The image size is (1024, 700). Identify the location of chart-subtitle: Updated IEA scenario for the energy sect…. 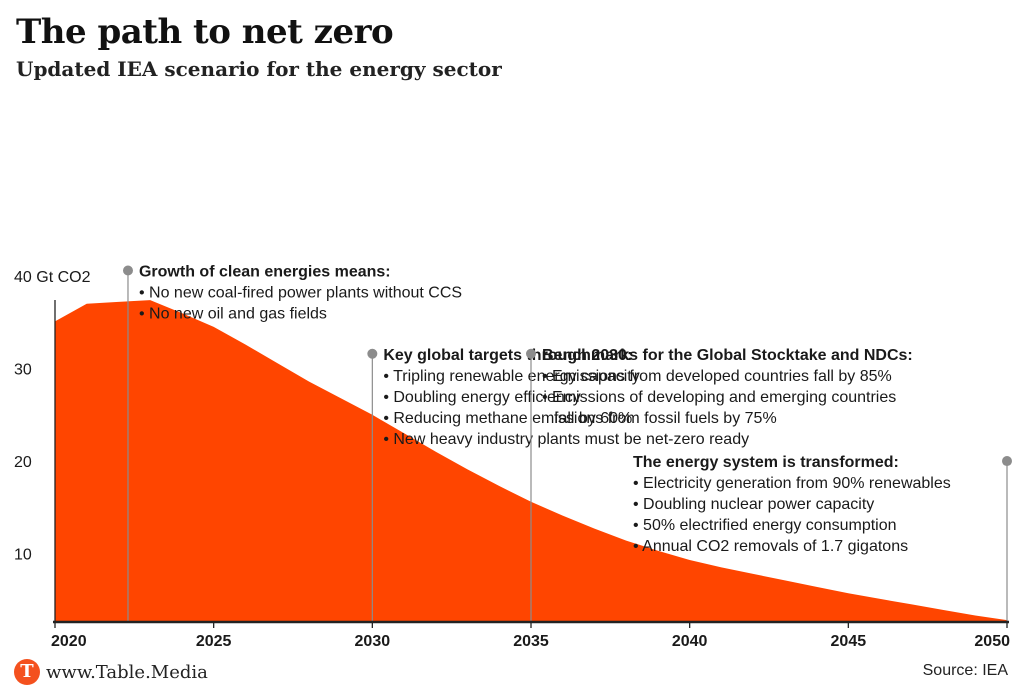
(259, 69).